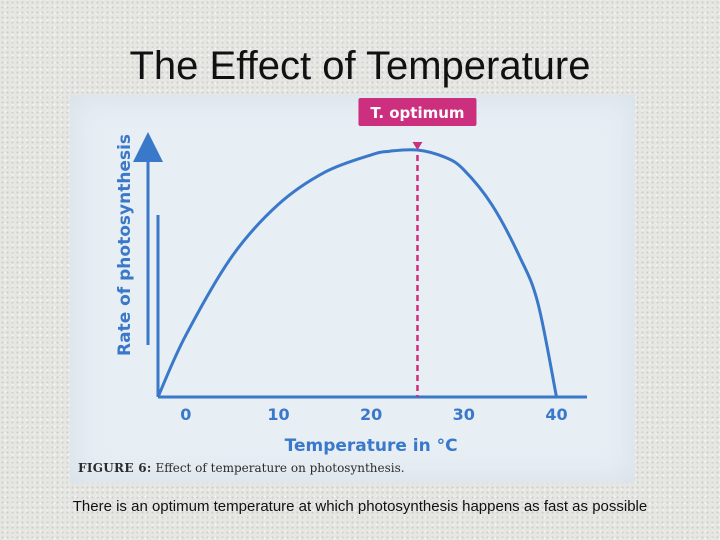  What do you see at coordinates (278, 468) in the screenshot?
I see `figure-caption-text: Effect of temperature on photosynthesis.` at bounding box center [278, 468].